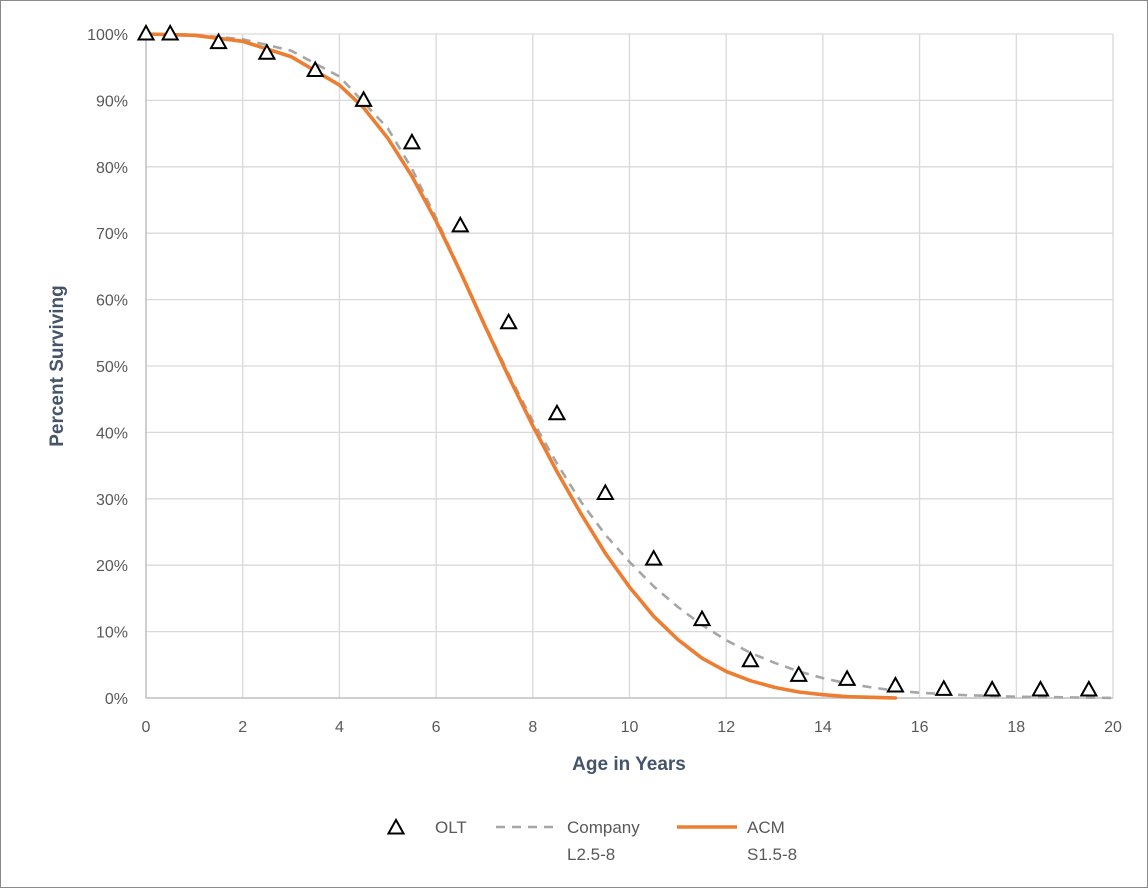 The height and width of the screenshot is (888, 1148). I want to click on y-tick-label: 0%, so click(116, 699).